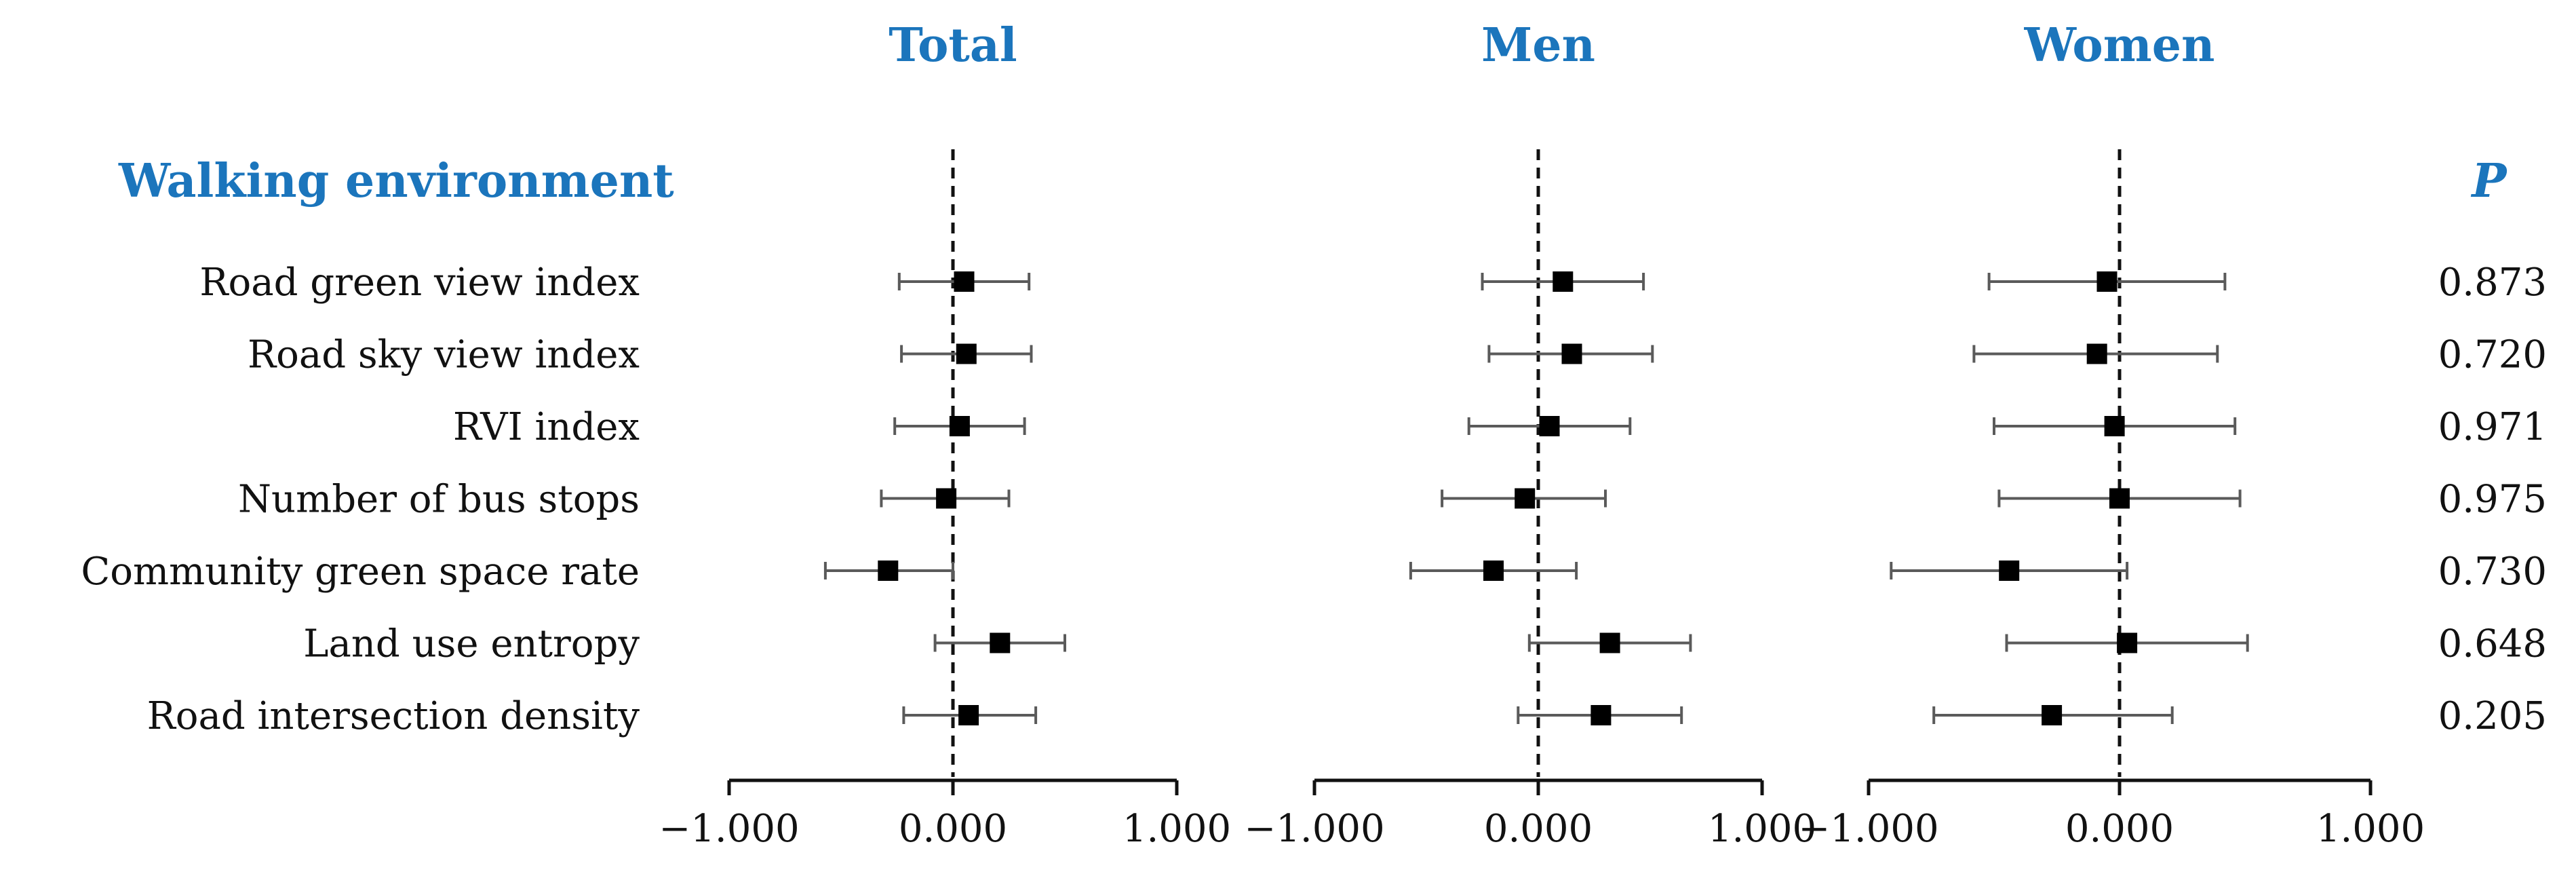 This screenshot has height=874, width=2576. What do you see at coordinates (959, 426) in the screenshot?
I see `point-estimate-total-rvi-index` at bounding box center [959, 426].